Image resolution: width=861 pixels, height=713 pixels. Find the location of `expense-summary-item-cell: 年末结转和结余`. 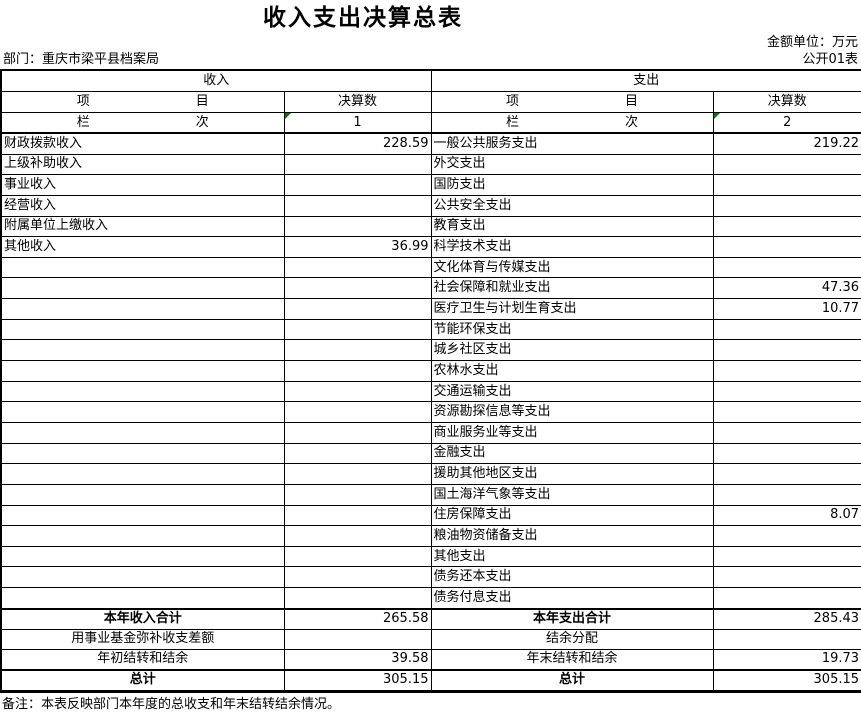

expense-summary-item-cell: 年末结转和结余 is located at coordinates (572, 659).